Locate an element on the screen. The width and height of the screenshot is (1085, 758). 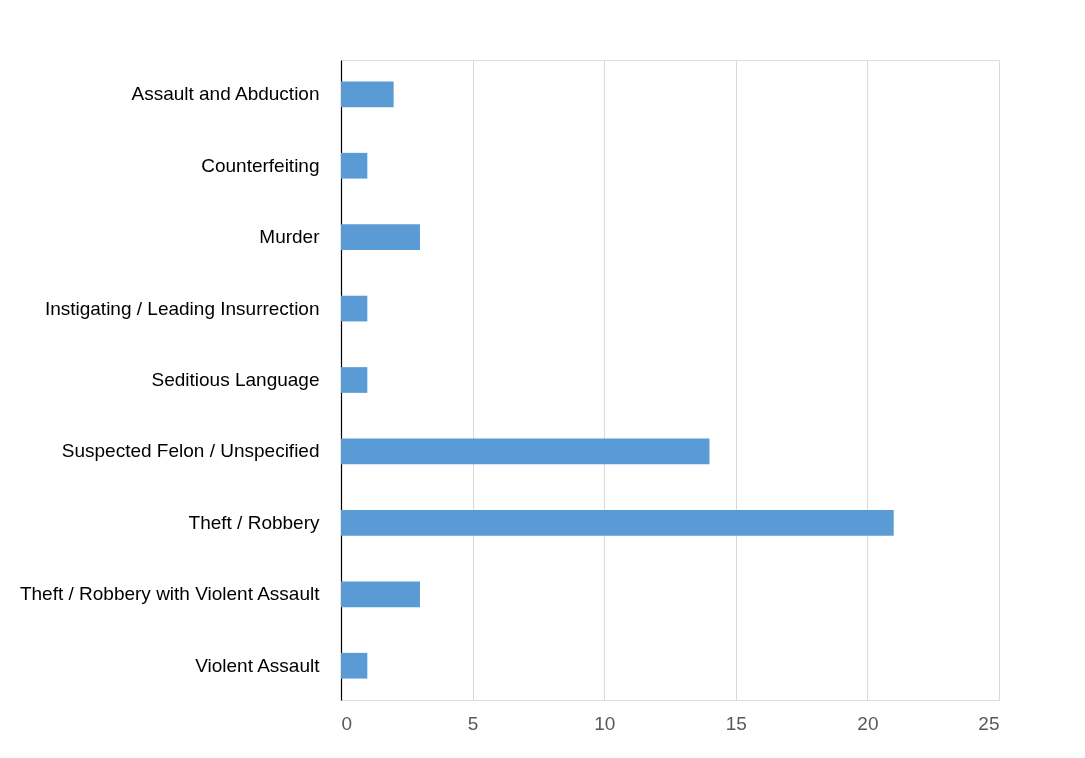
y-tick-label: Seditious Language is located at coordinates (235, 379).